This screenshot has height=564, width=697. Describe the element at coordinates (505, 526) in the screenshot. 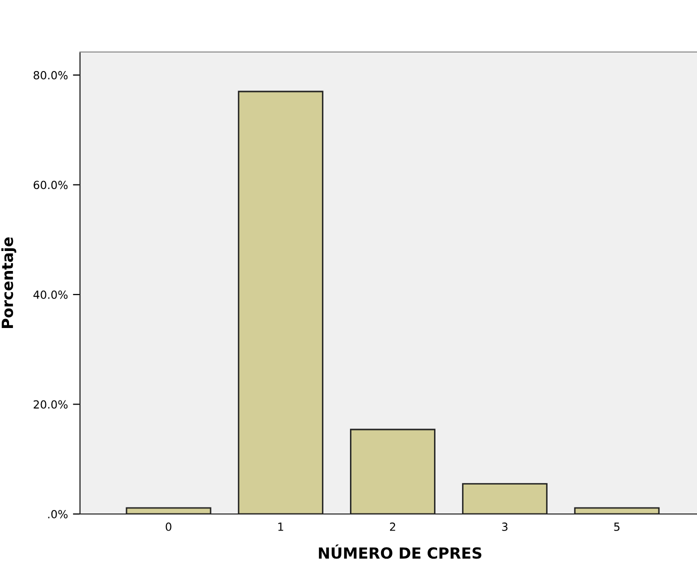

I see `x-tick-label: 3` at that location.